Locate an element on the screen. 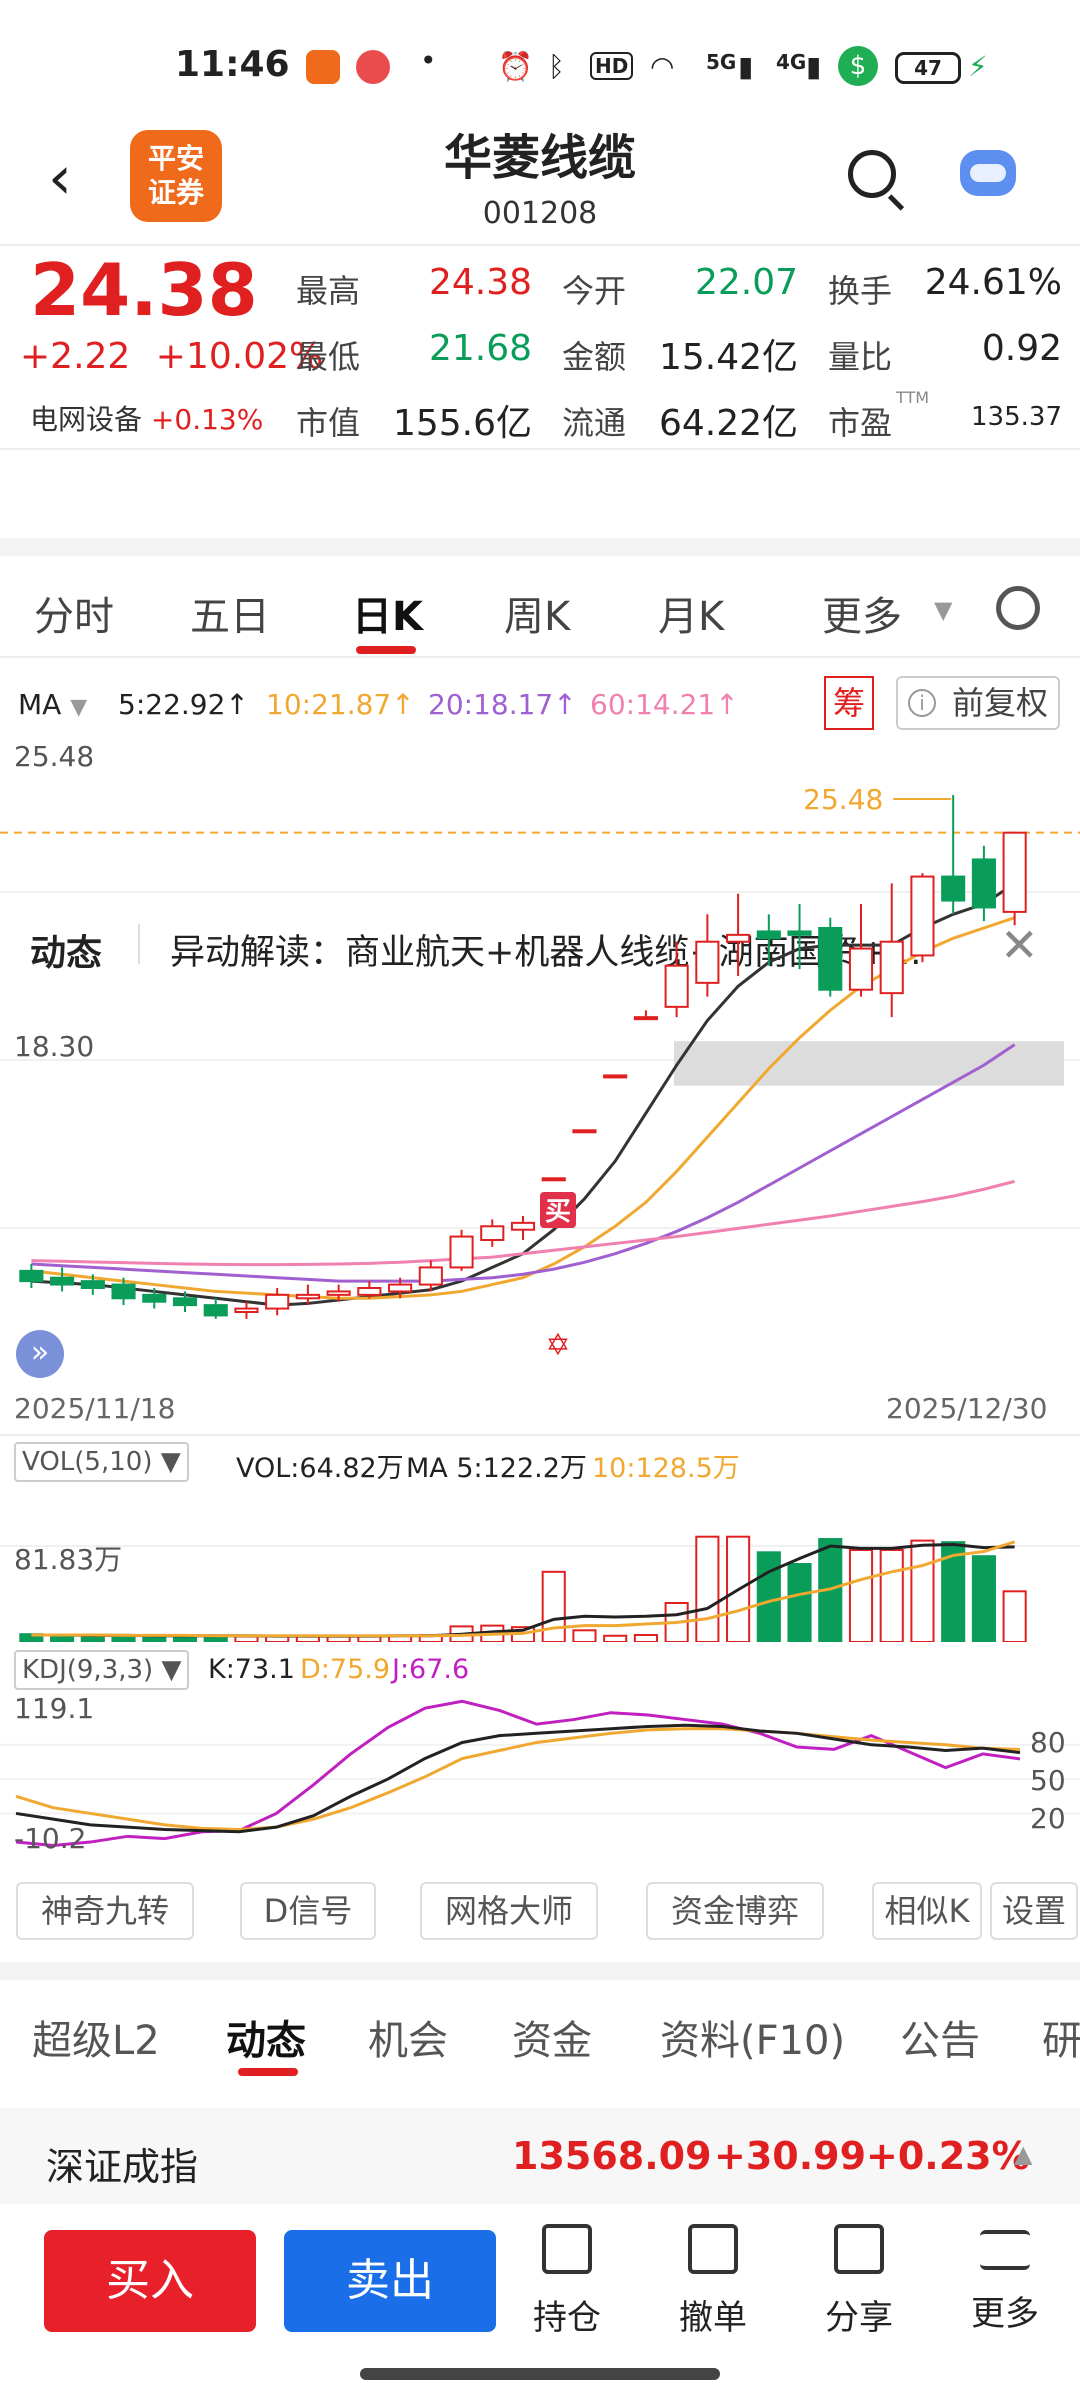 The image size is (1080, 2400). price-change: +2.22 +10.02% is located at coordinates (171, 356).